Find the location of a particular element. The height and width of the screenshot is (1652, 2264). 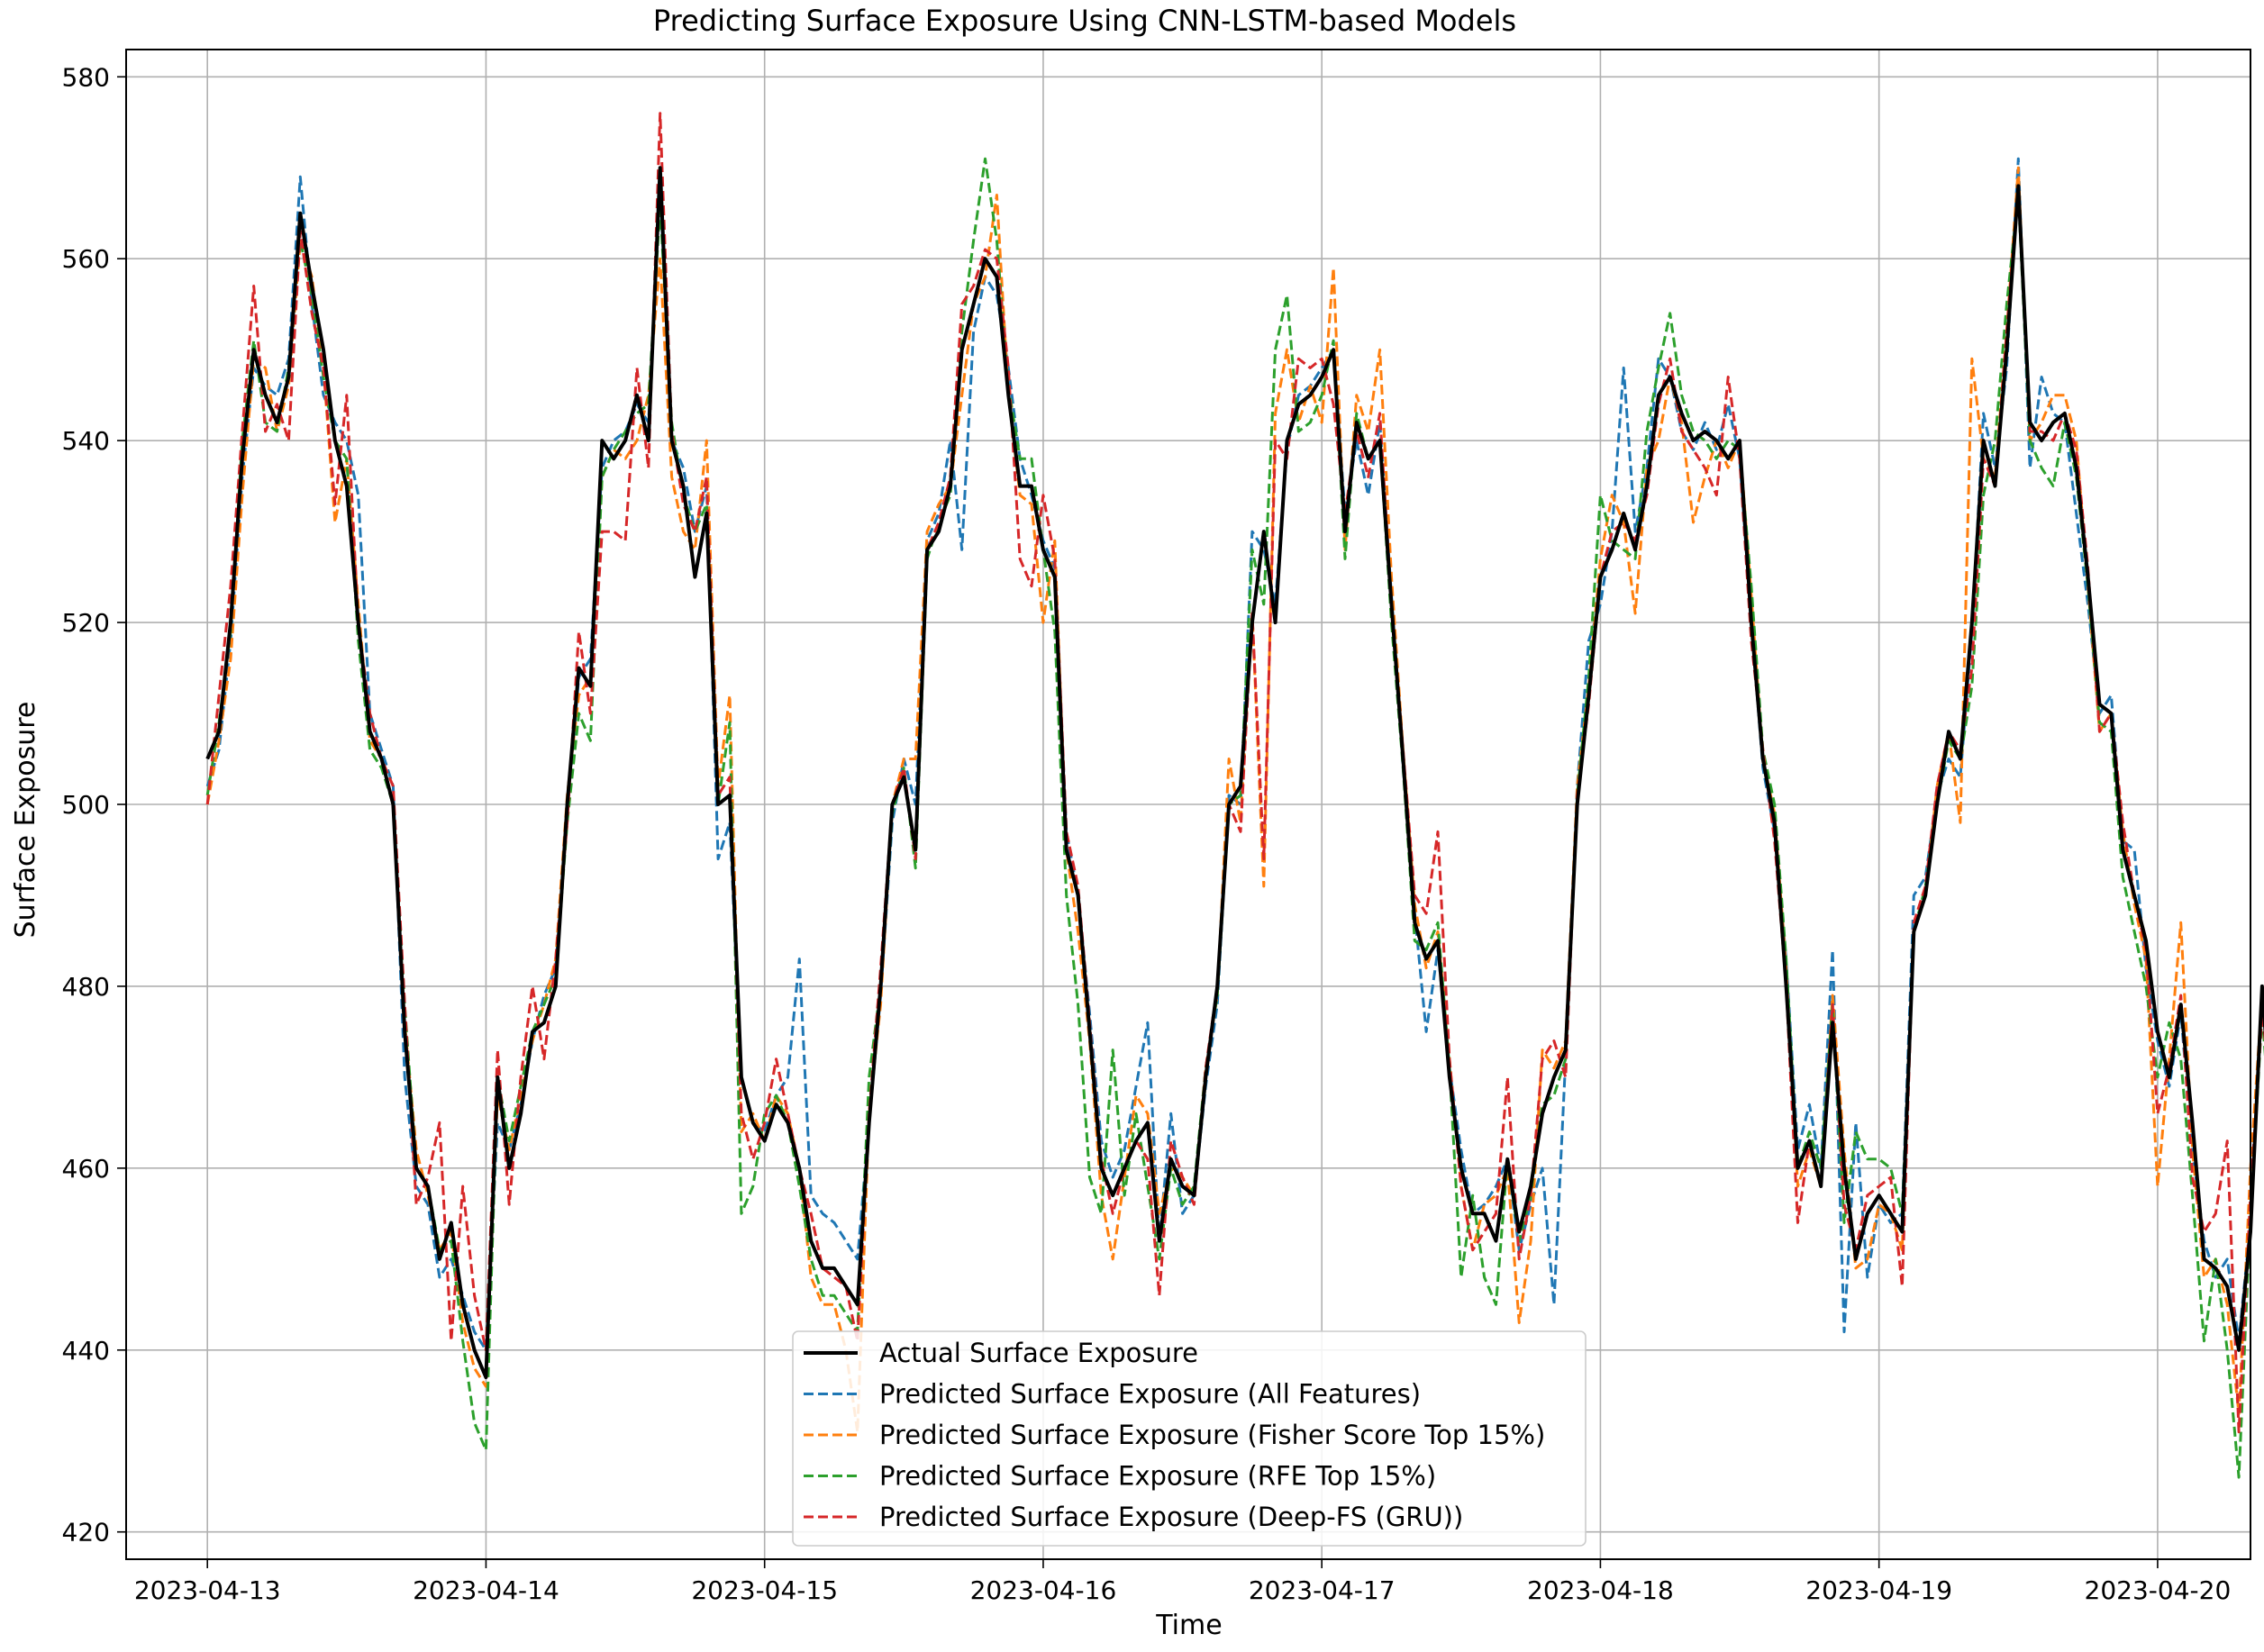

x-tick-label: 2023-04-17 is located at coordinates (1322, 1590).